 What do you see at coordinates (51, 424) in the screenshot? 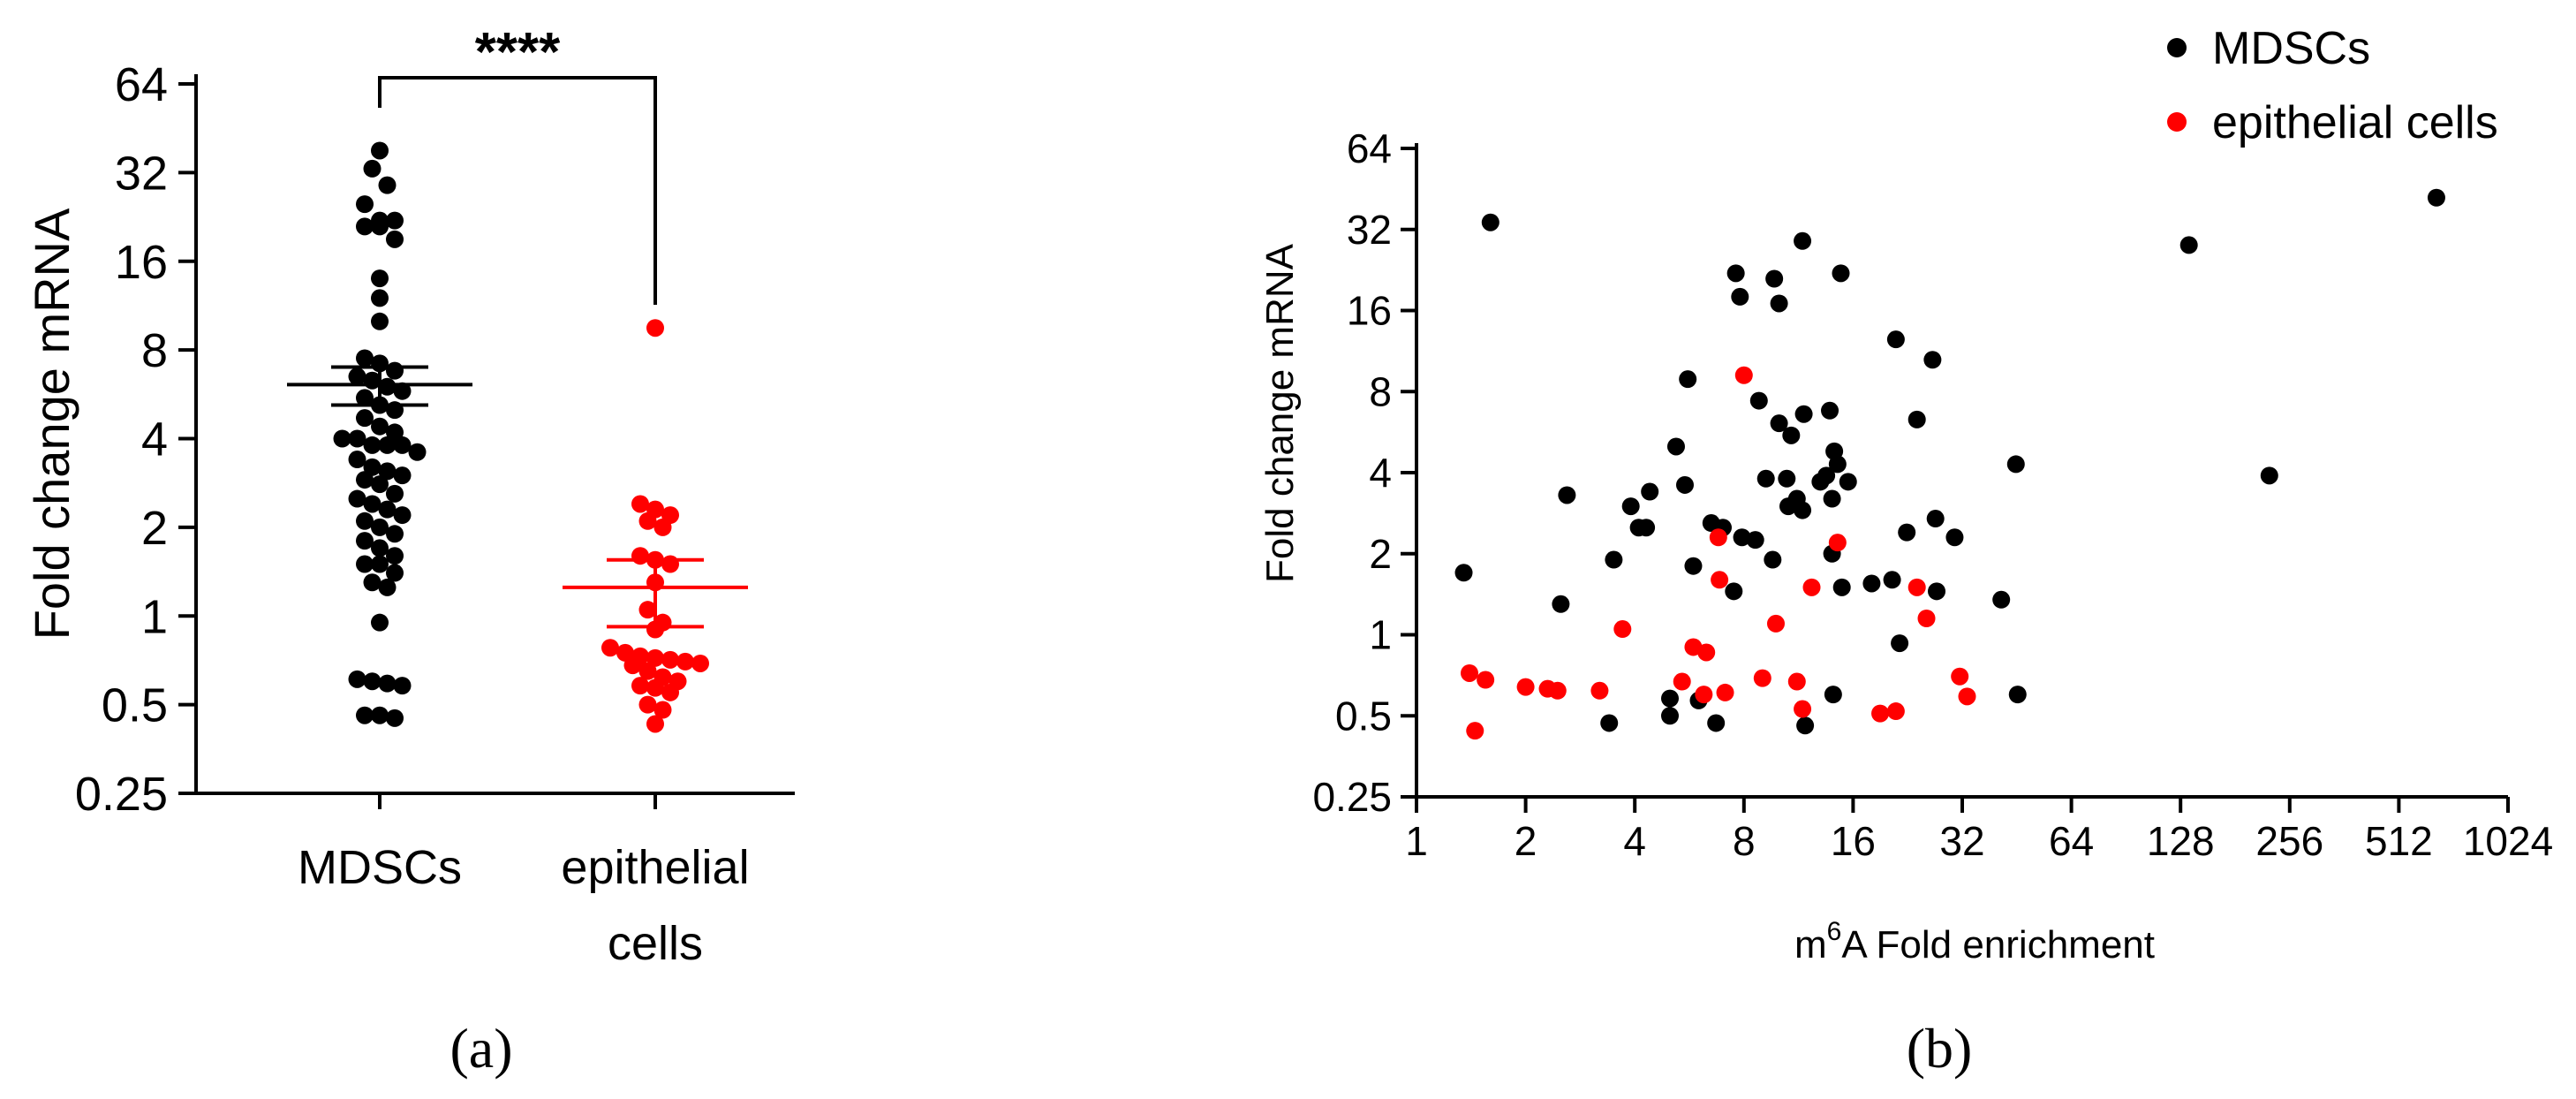
I see `chart-a-y-axis-label: Fold change mRNA` at bounding box center [51, 424].